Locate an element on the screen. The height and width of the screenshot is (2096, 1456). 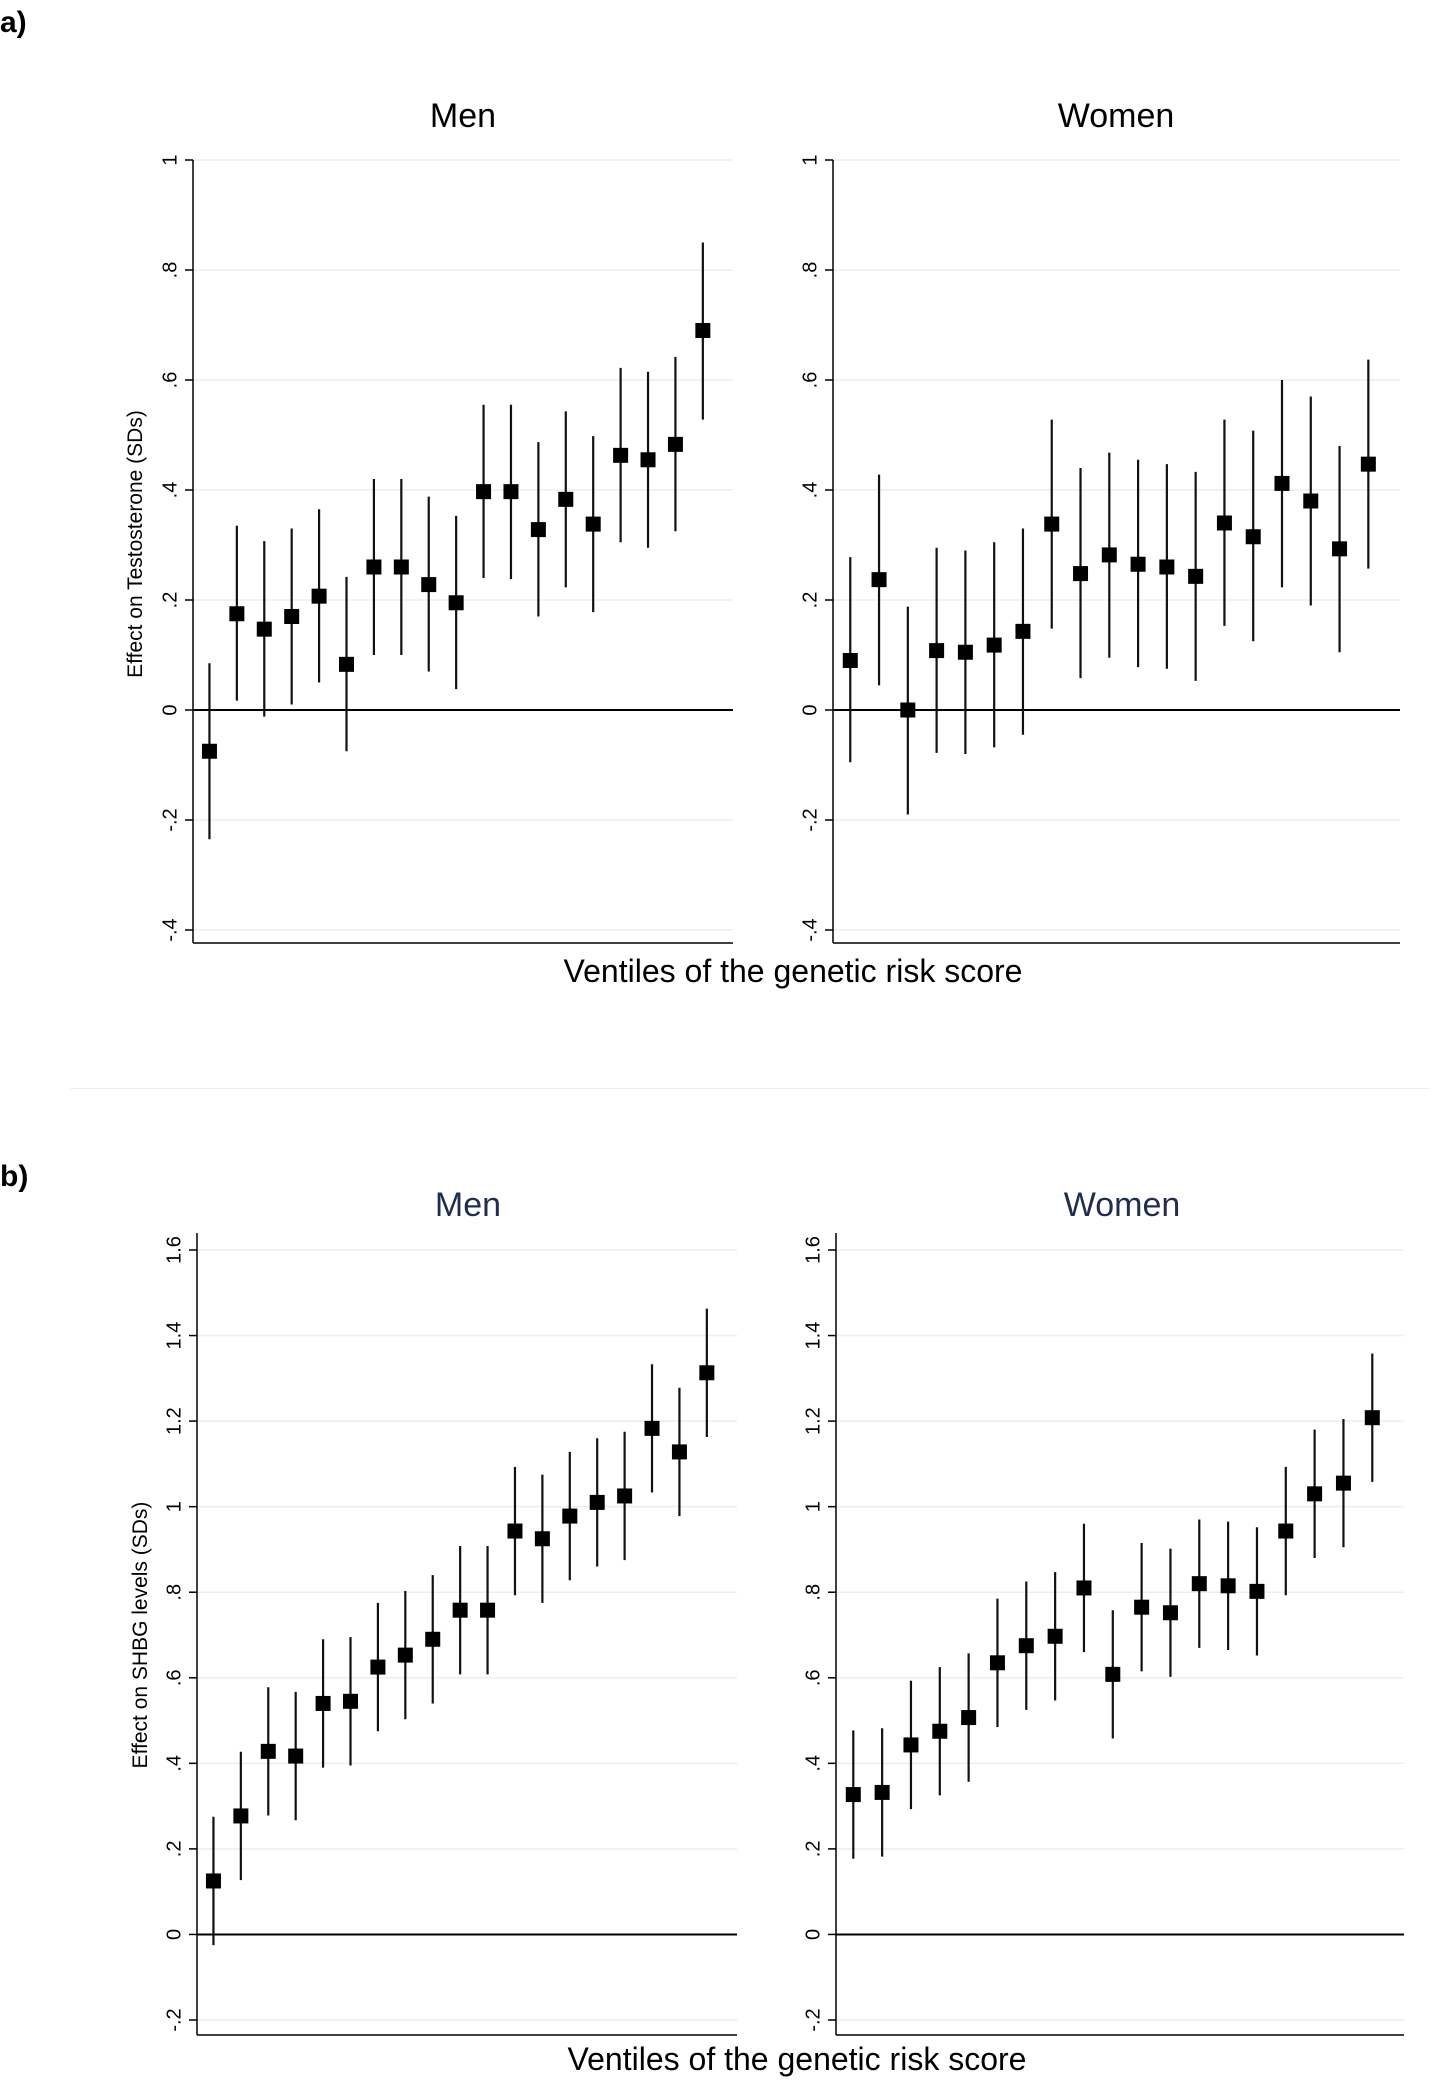
figure-a-label: a) is located at coordinates (13, 22).